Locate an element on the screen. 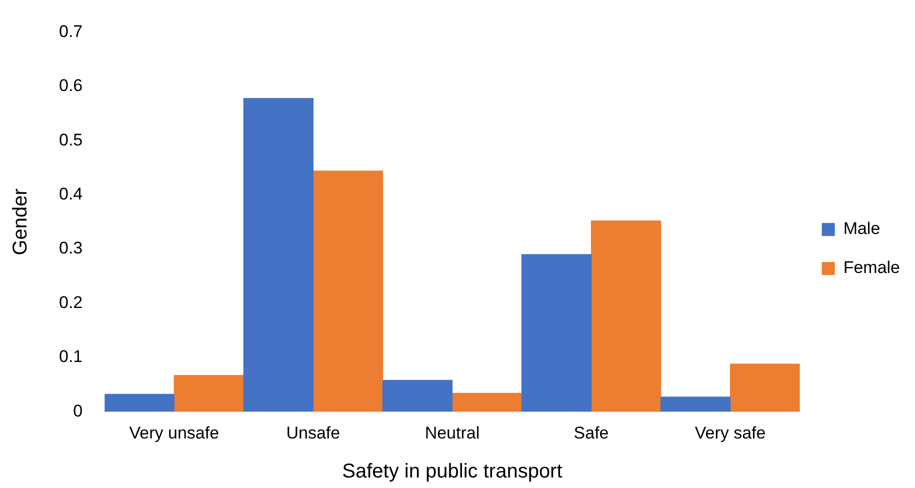 The height and width of the screenshot is (488, 915). y-tick-label: 0 is located at coordinates (78, 410).